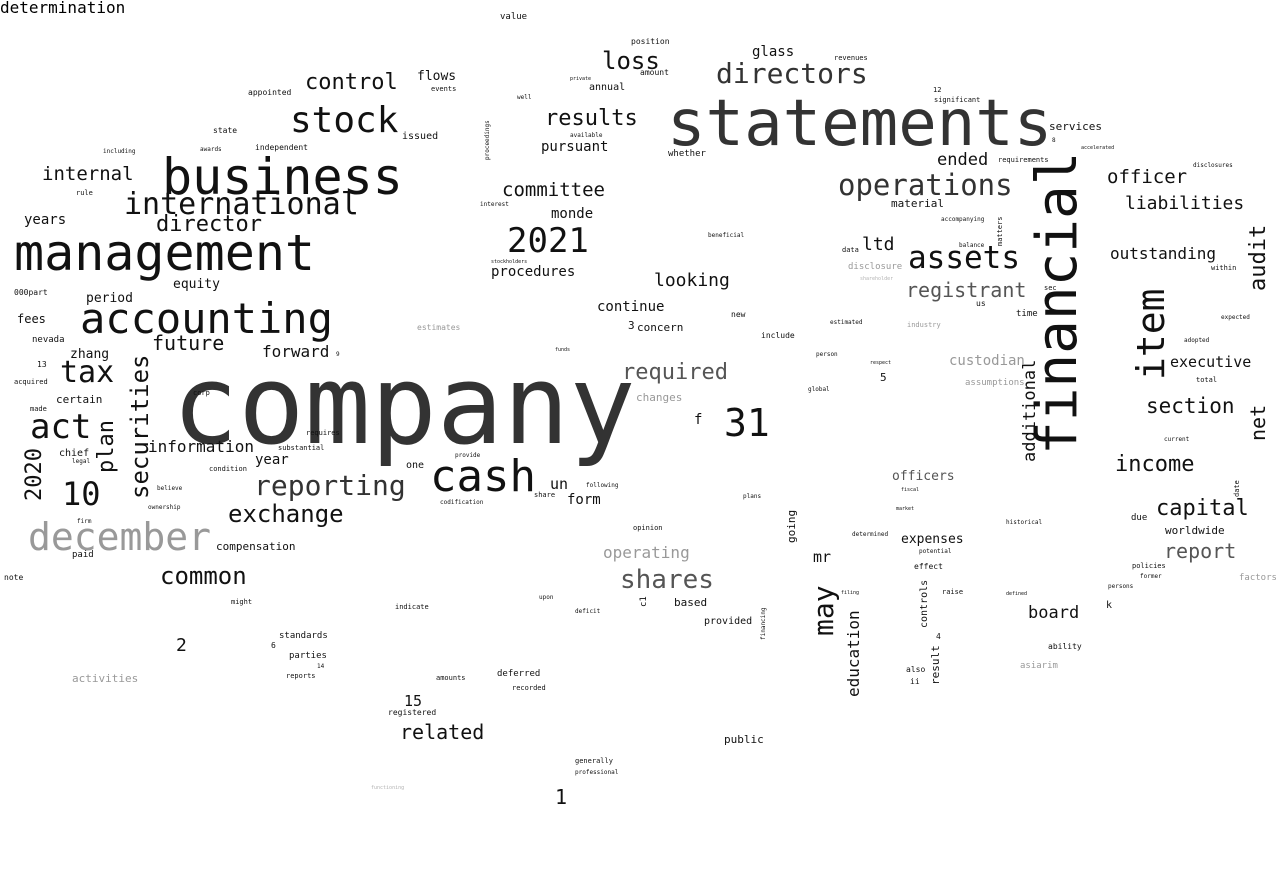  What do you see at coordinates (819, 389) in the screenshot?
I see `word-global: global` at bounding box center [819, 389].